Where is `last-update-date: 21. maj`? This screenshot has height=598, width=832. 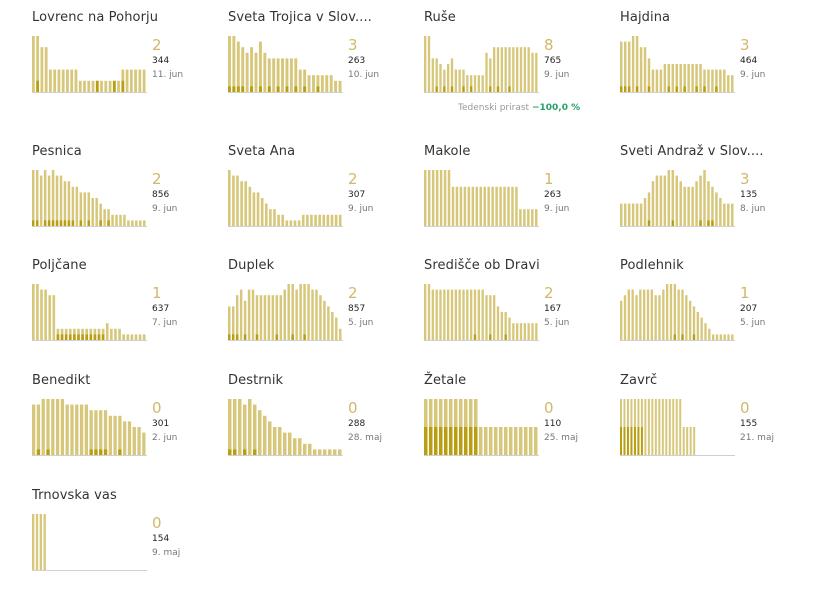
last-update-date: 21. maj is located at coordinates (757, 438).